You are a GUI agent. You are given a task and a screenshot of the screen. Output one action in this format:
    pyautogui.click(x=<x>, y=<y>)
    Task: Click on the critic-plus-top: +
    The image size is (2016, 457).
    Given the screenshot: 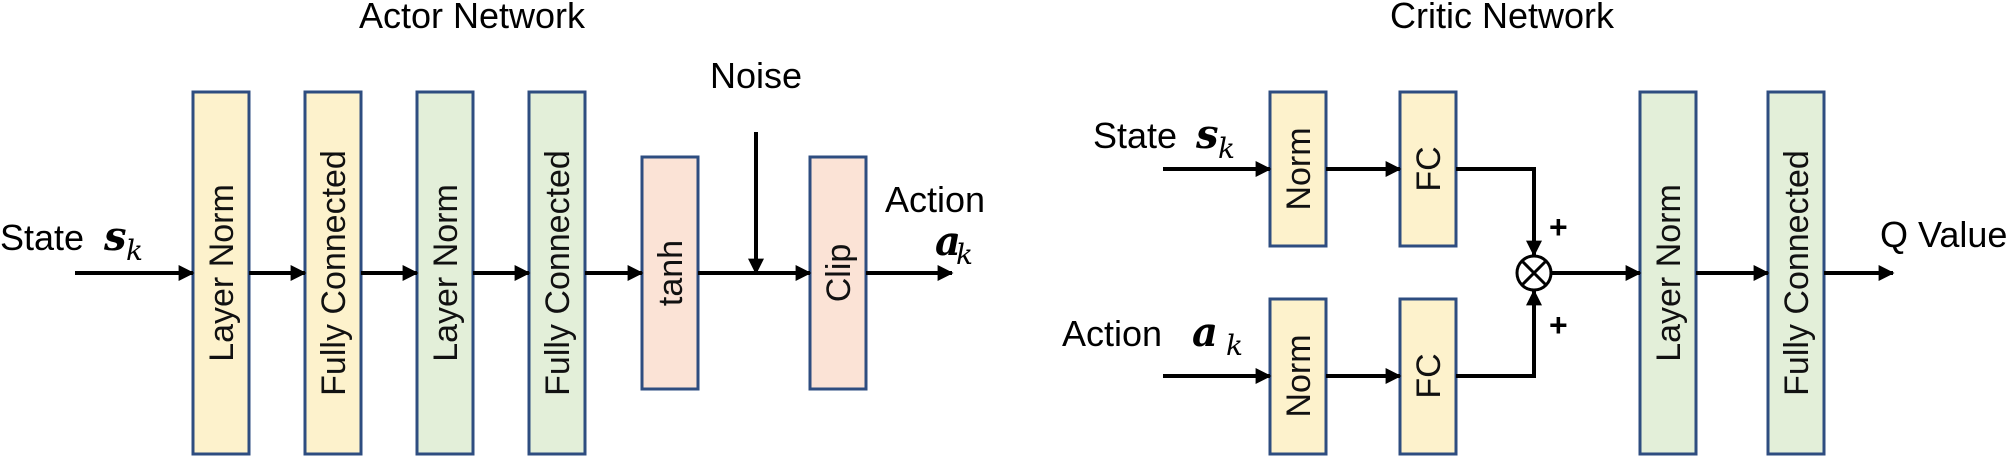 What is the action you would take?
    pyautogui.click(x=1558, y=227)
    